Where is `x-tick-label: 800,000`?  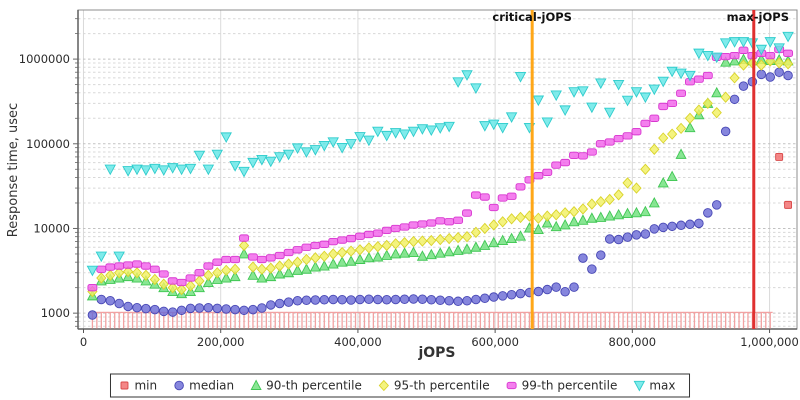 x-tick-label: 800,000 is located at coordinates (633, 342).